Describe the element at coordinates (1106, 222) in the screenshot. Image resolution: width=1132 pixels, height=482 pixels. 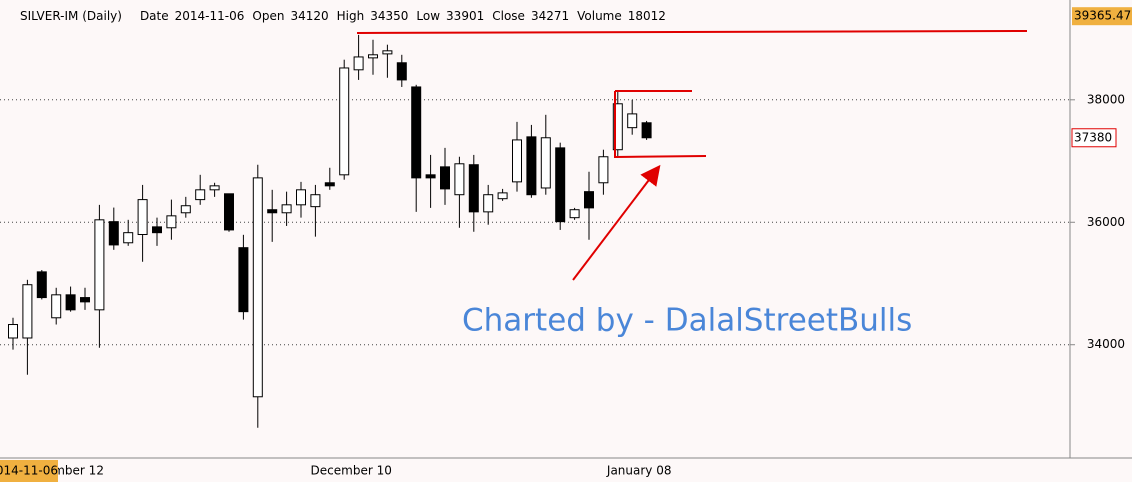
I see `y-tick-label: 36000` at that location.